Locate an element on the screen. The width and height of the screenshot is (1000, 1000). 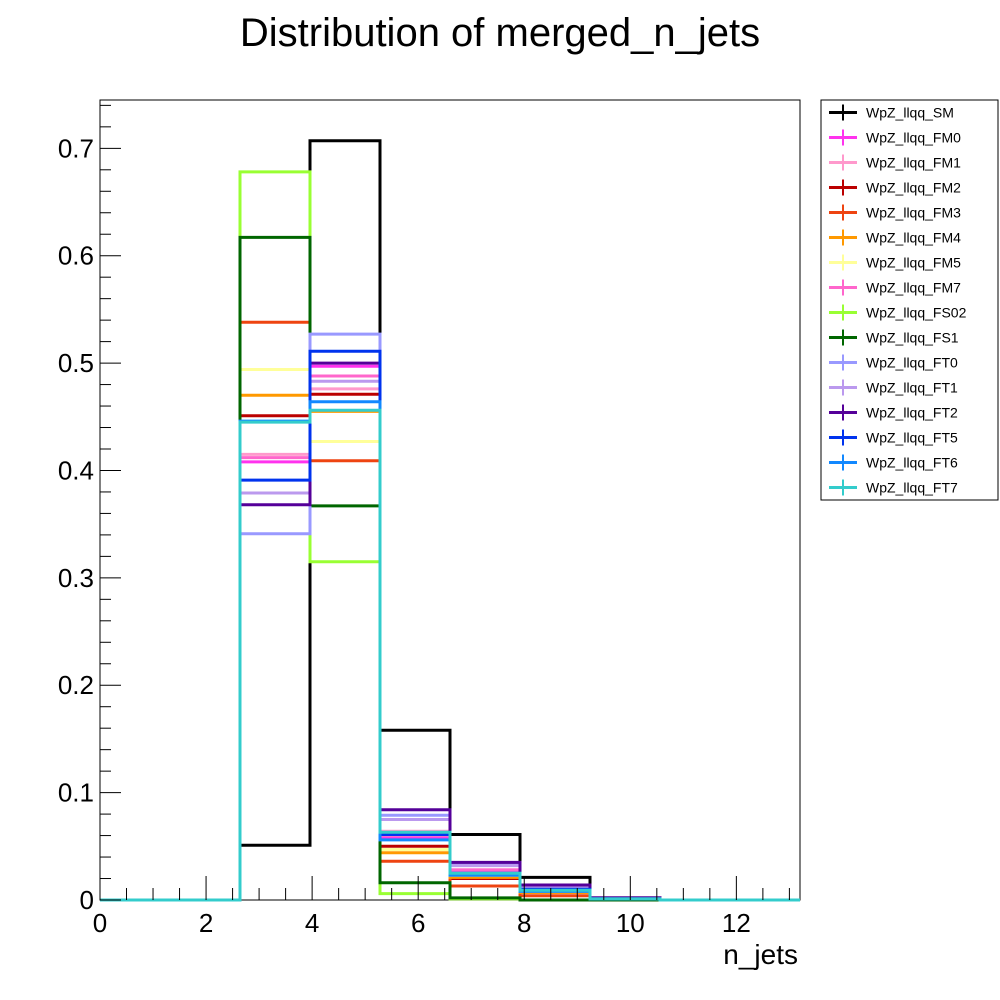
y-tick-label: 0.5 is located at coordinates (76, 363).